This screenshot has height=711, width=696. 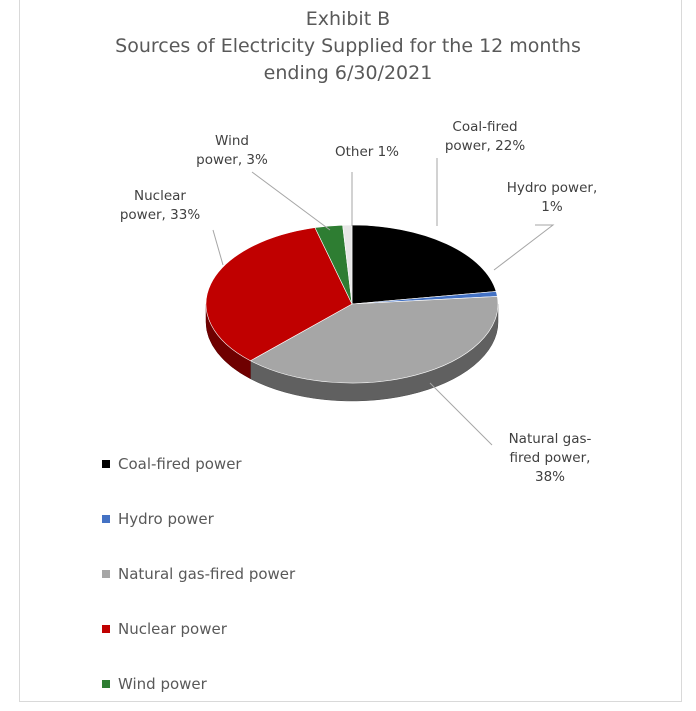 I want to click on data-label-natural-gas-fired-power-line-2: fired power,, so click(x=550, y=458).